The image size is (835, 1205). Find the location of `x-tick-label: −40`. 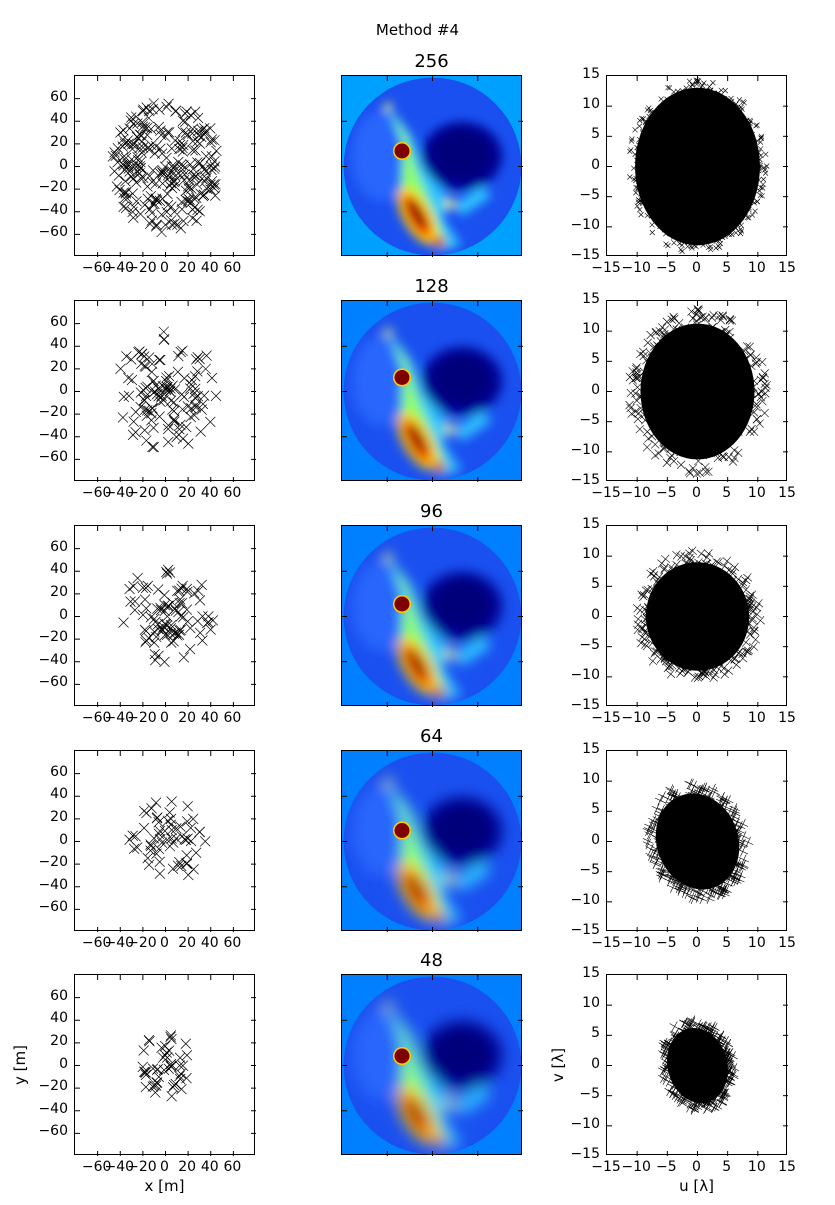

x-tick-label: −40 is located at coordinates (119, 268).